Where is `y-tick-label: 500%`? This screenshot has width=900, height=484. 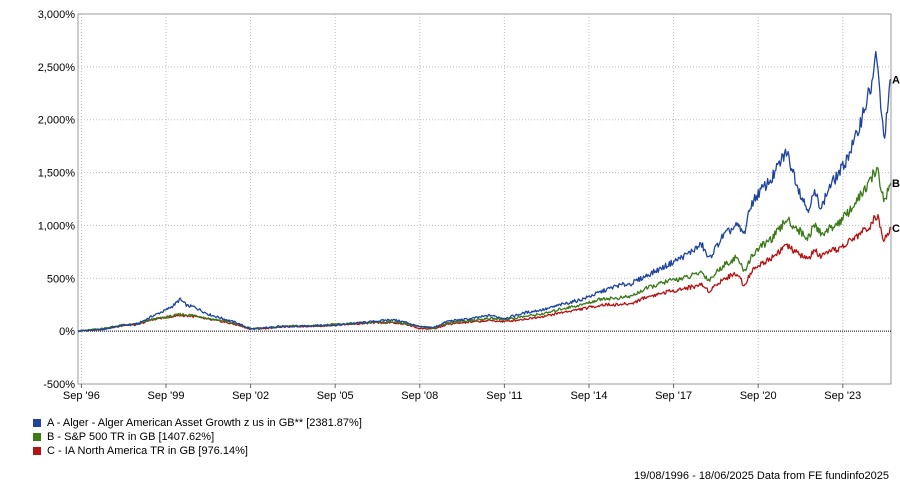
y-tick-label: 500% is located at coordinates (61, 279).